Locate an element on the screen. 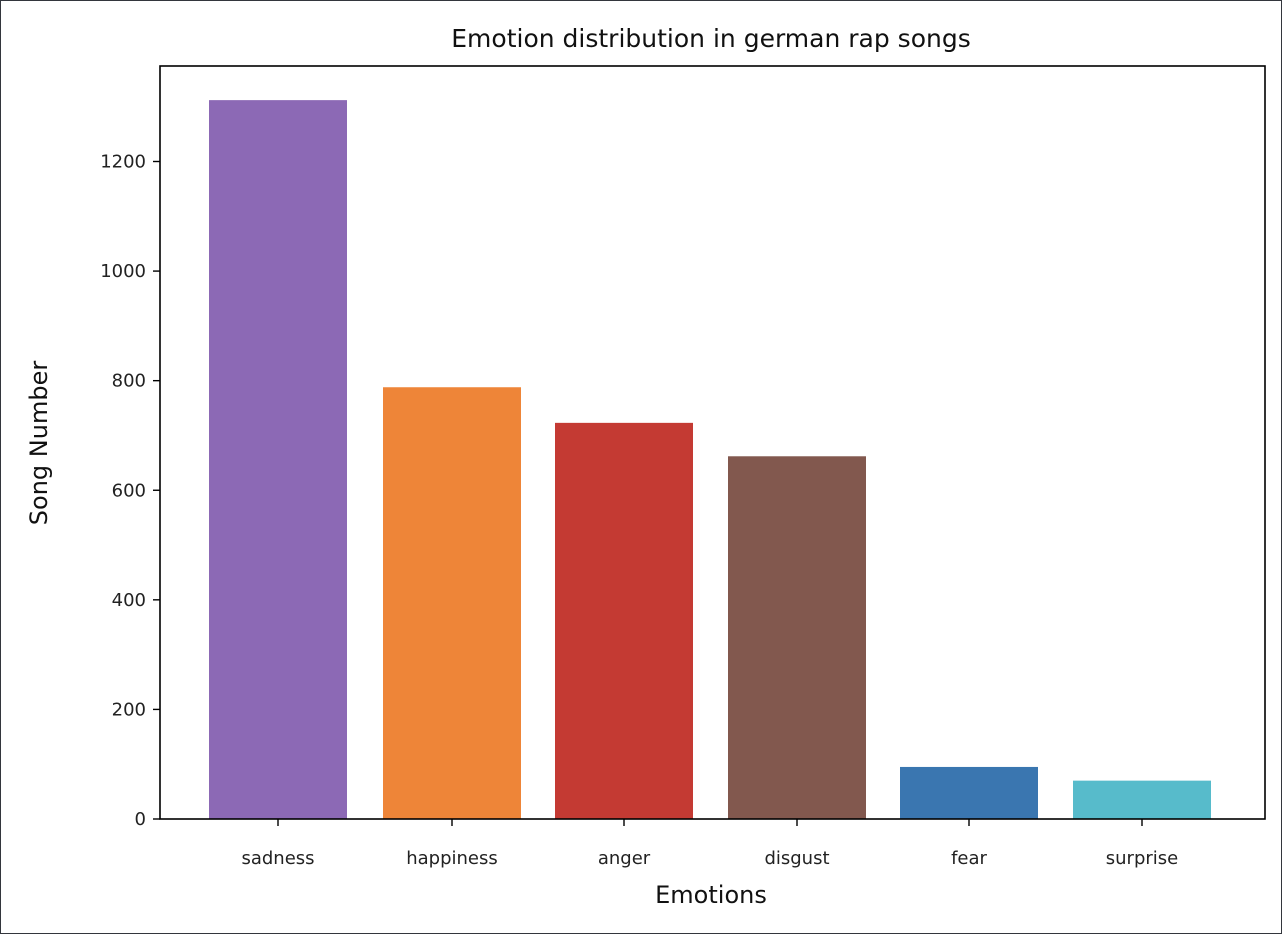 Image resolution: width=1282 pixels, height=934 pixels. bar-disgust is located at coordinates (797, 637).